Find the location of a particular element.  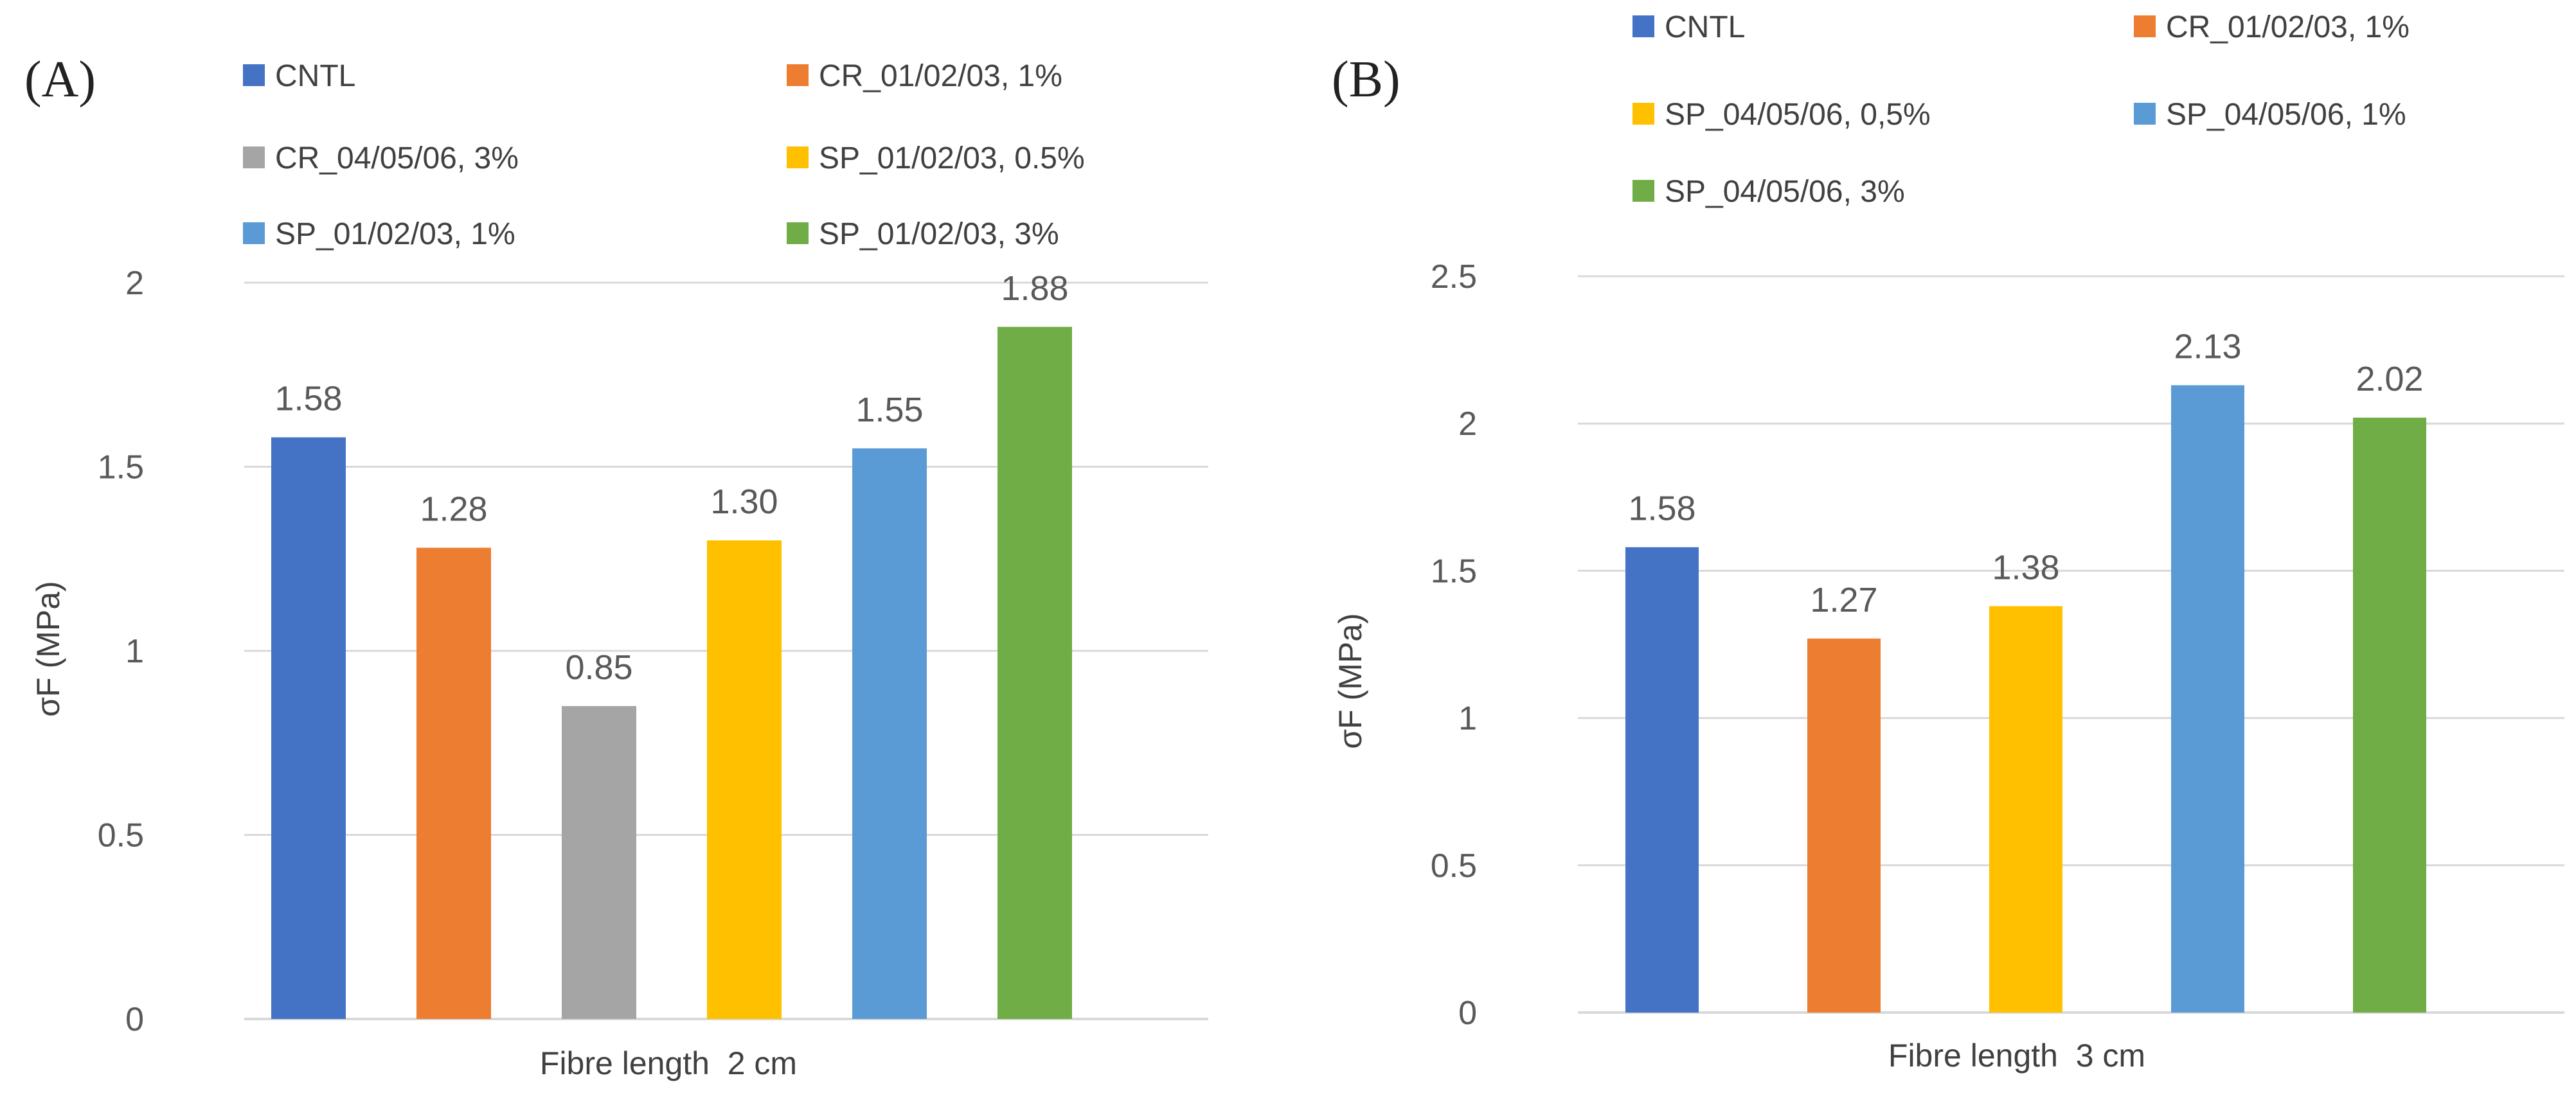

y-axis-title-b: σF (MPa) is located at coordinates (1350, 680).